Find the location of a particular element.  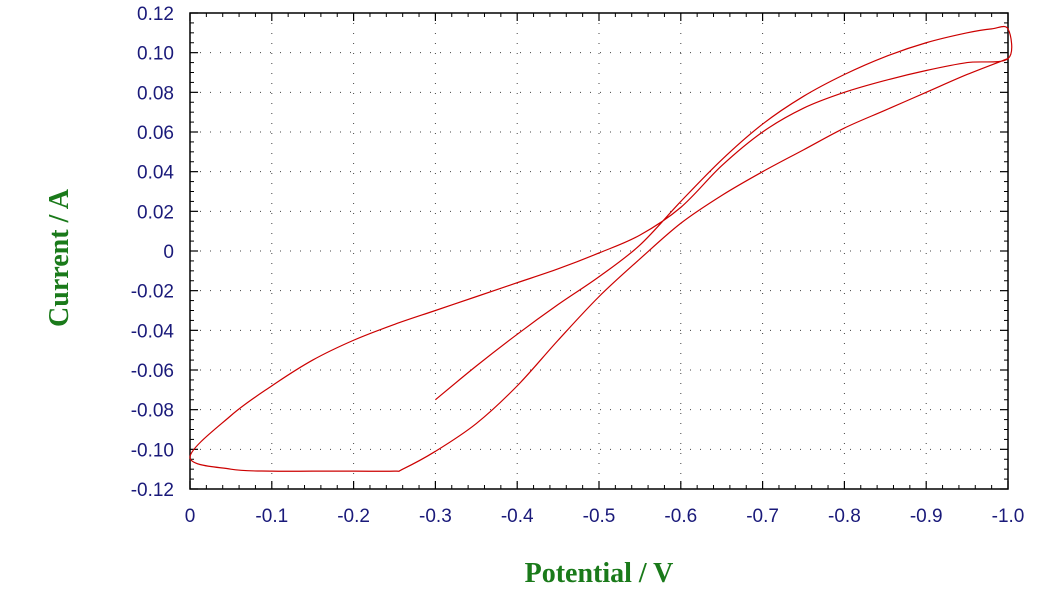

y-tick-label: 0.06 is located at coordinates (155, 133).